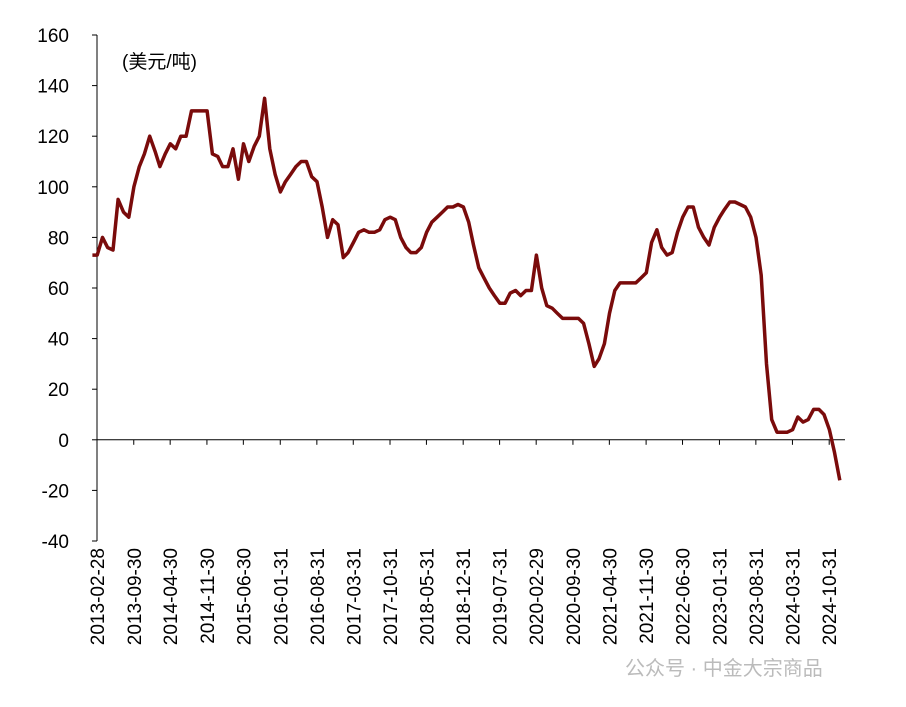 The image size is (906, 707). I want to click on y-tick-label: 160, so click(53, 36).